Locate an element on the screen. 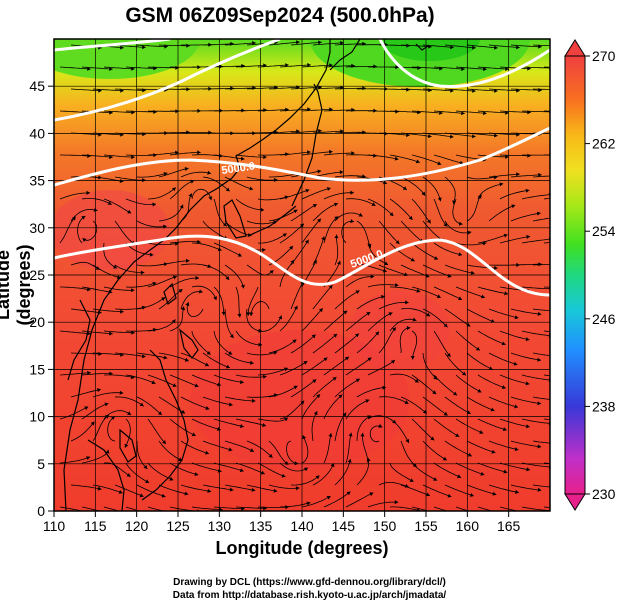  x-tick-label: 110 is located at coordinates (54, 526).